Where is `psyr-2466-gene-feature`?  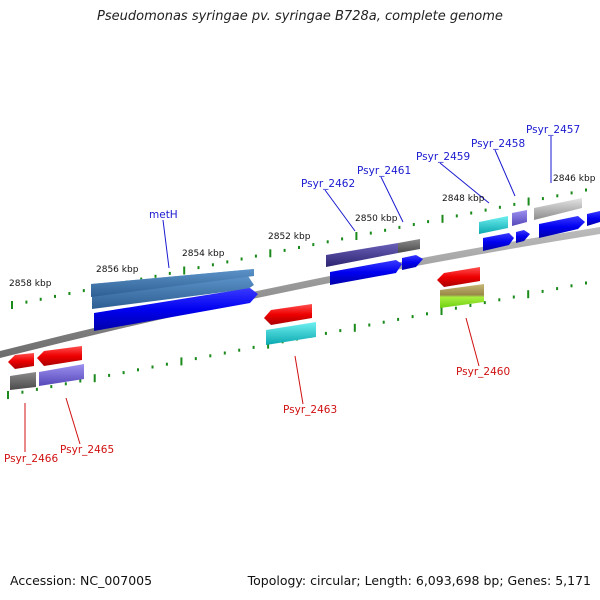 psyr-2466-gene-feature is located at coordinates (22, 371).